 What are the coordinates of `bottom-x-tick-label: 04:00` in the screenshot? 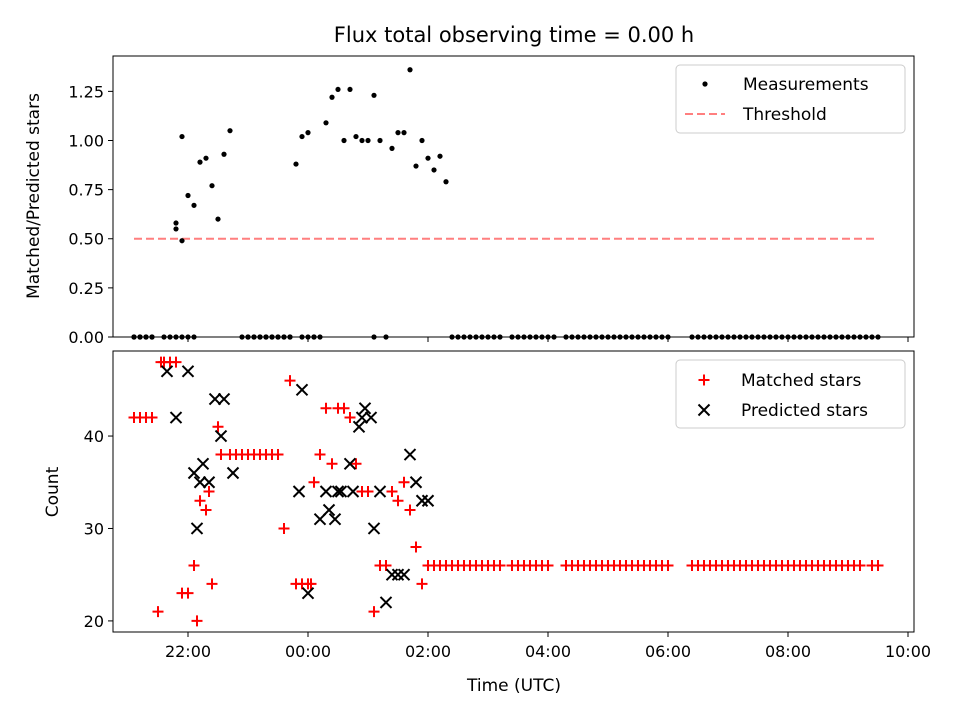 It's located at (548, 651).